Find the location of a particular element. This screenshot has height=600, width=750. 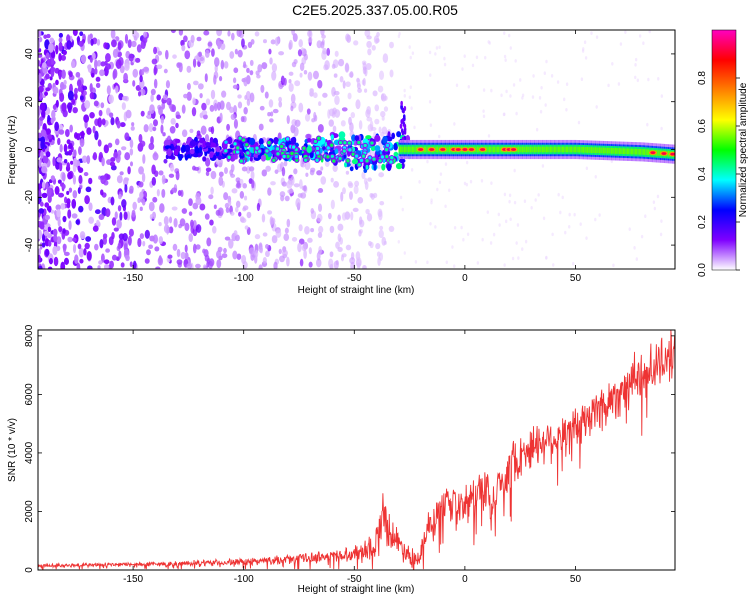

y-tick-label: 20 is located at coordinates (29, 102).